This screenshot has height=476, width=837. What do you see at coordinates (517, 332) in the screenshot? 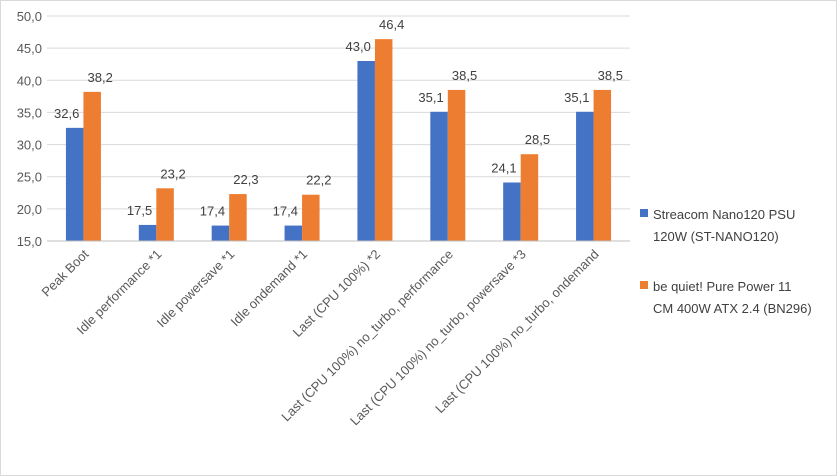
I see `x-tick-label: Last (CPU 100%) no_turbo, ondemand` at bounding box center [517, 332].